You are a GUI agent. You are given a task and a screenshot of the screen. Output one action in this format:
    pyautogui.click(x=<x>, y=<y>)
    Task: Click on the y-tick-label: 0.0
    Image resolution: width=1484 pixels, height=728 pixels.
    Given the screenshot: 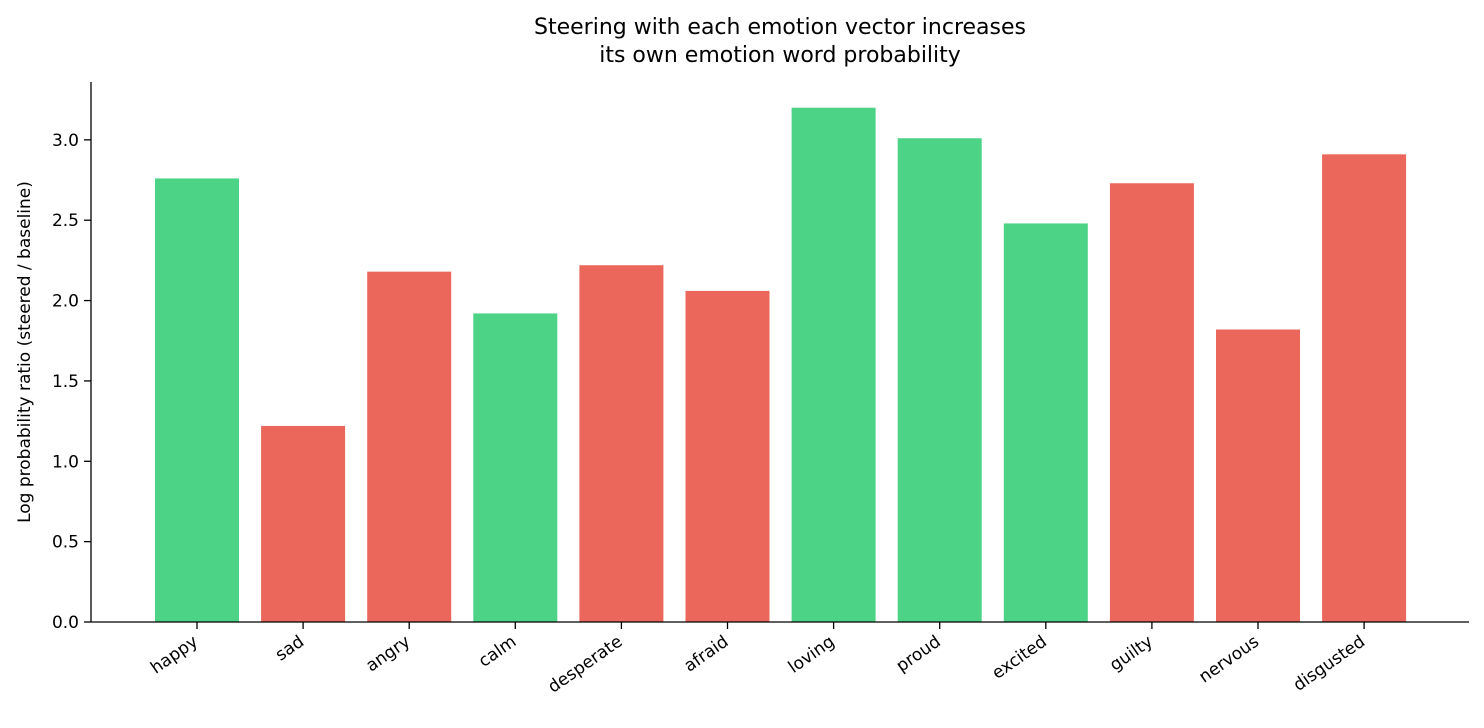 What is the action you would take?
    pyautogui.click(x=65, y=623)
    